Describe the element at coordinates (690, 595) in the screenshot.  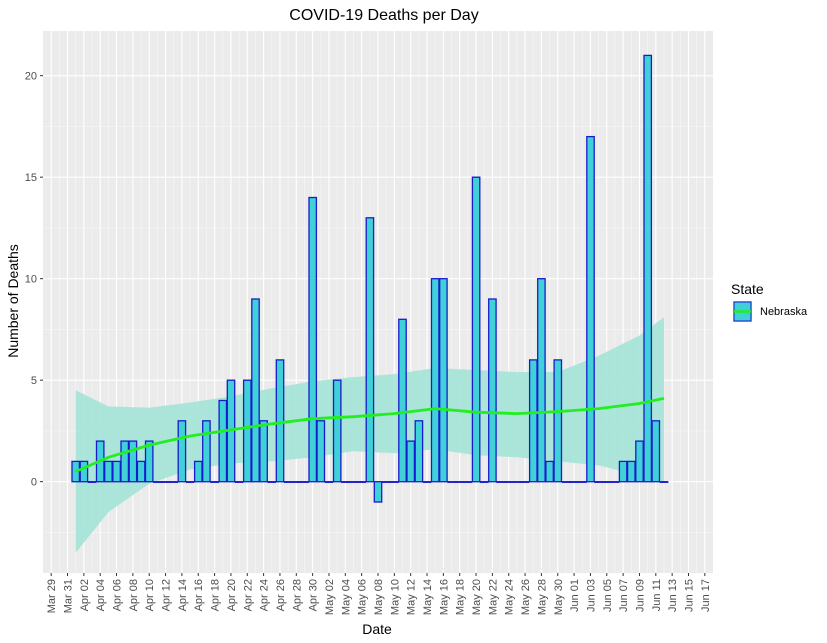
I see `x-tick-label: Jun 15` at that location.